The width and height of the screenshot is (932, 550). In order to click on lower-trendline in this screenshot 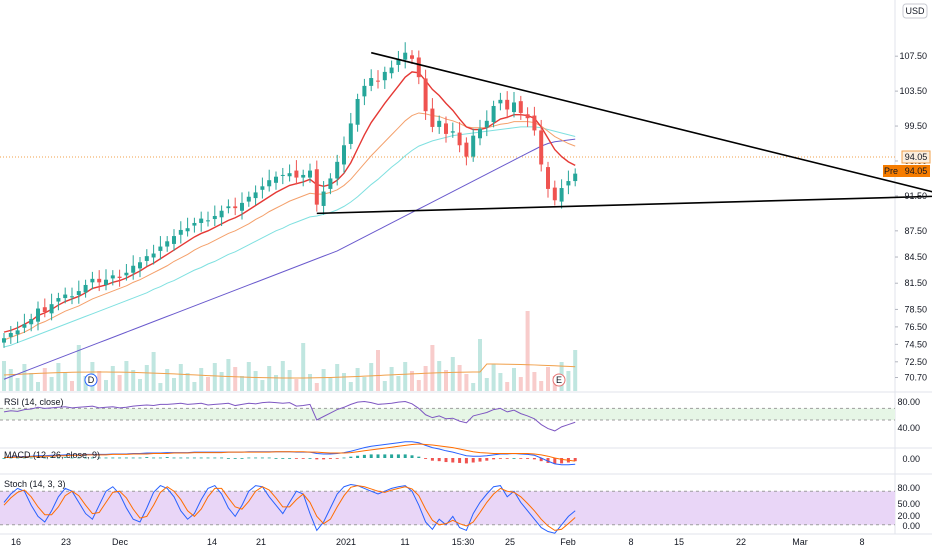, I will do `click(624, 205)`.